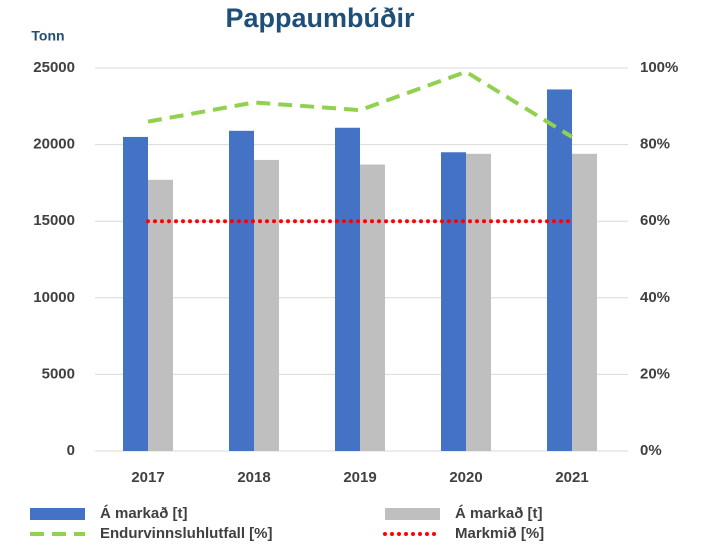  I want to click on y-tick-label: 10000, so click(54, 297).